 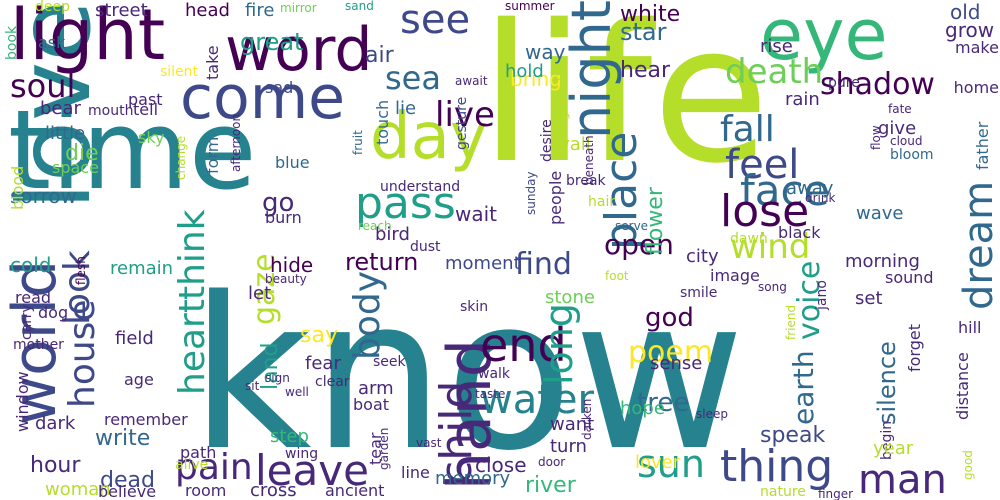 What do you see at coordinates (587, 419) in the screenshot?
I see `word-darken: darken` at bounding box center [587, 419].